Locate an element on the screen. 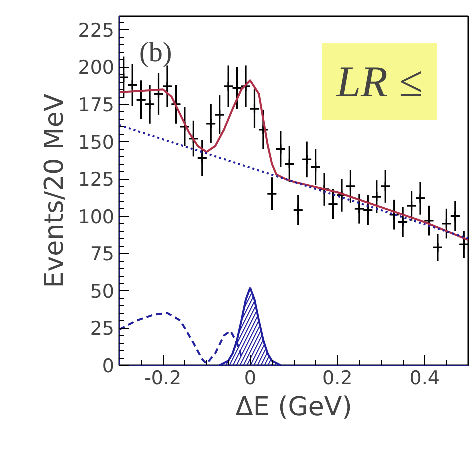 This screenshot has height=453, width=471. y-tick-label: 125 is located at coordinates (96, 180).